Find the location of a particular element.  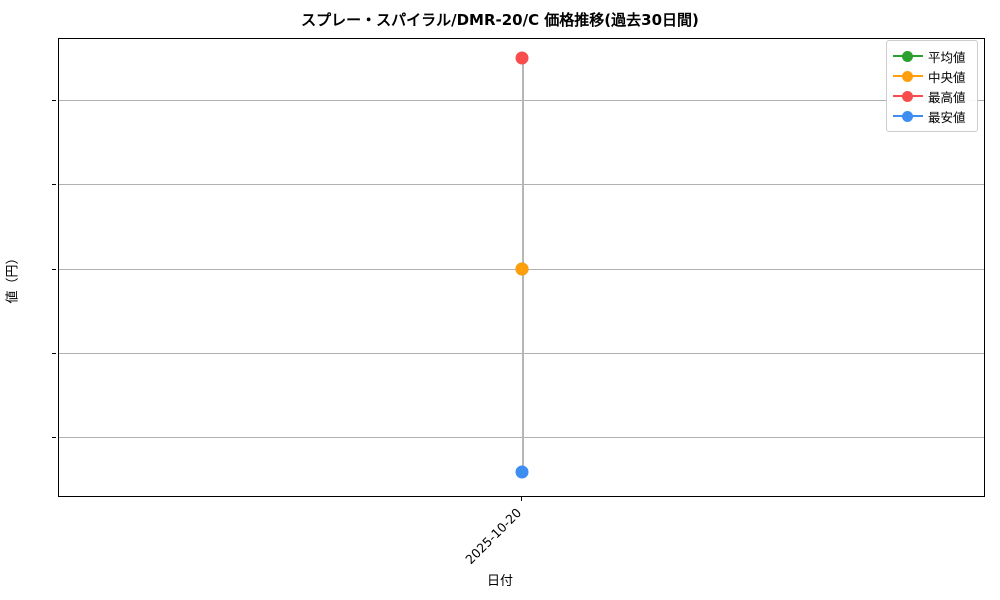

legend-label-min: 最安値 is located at coordinates (947, 117).